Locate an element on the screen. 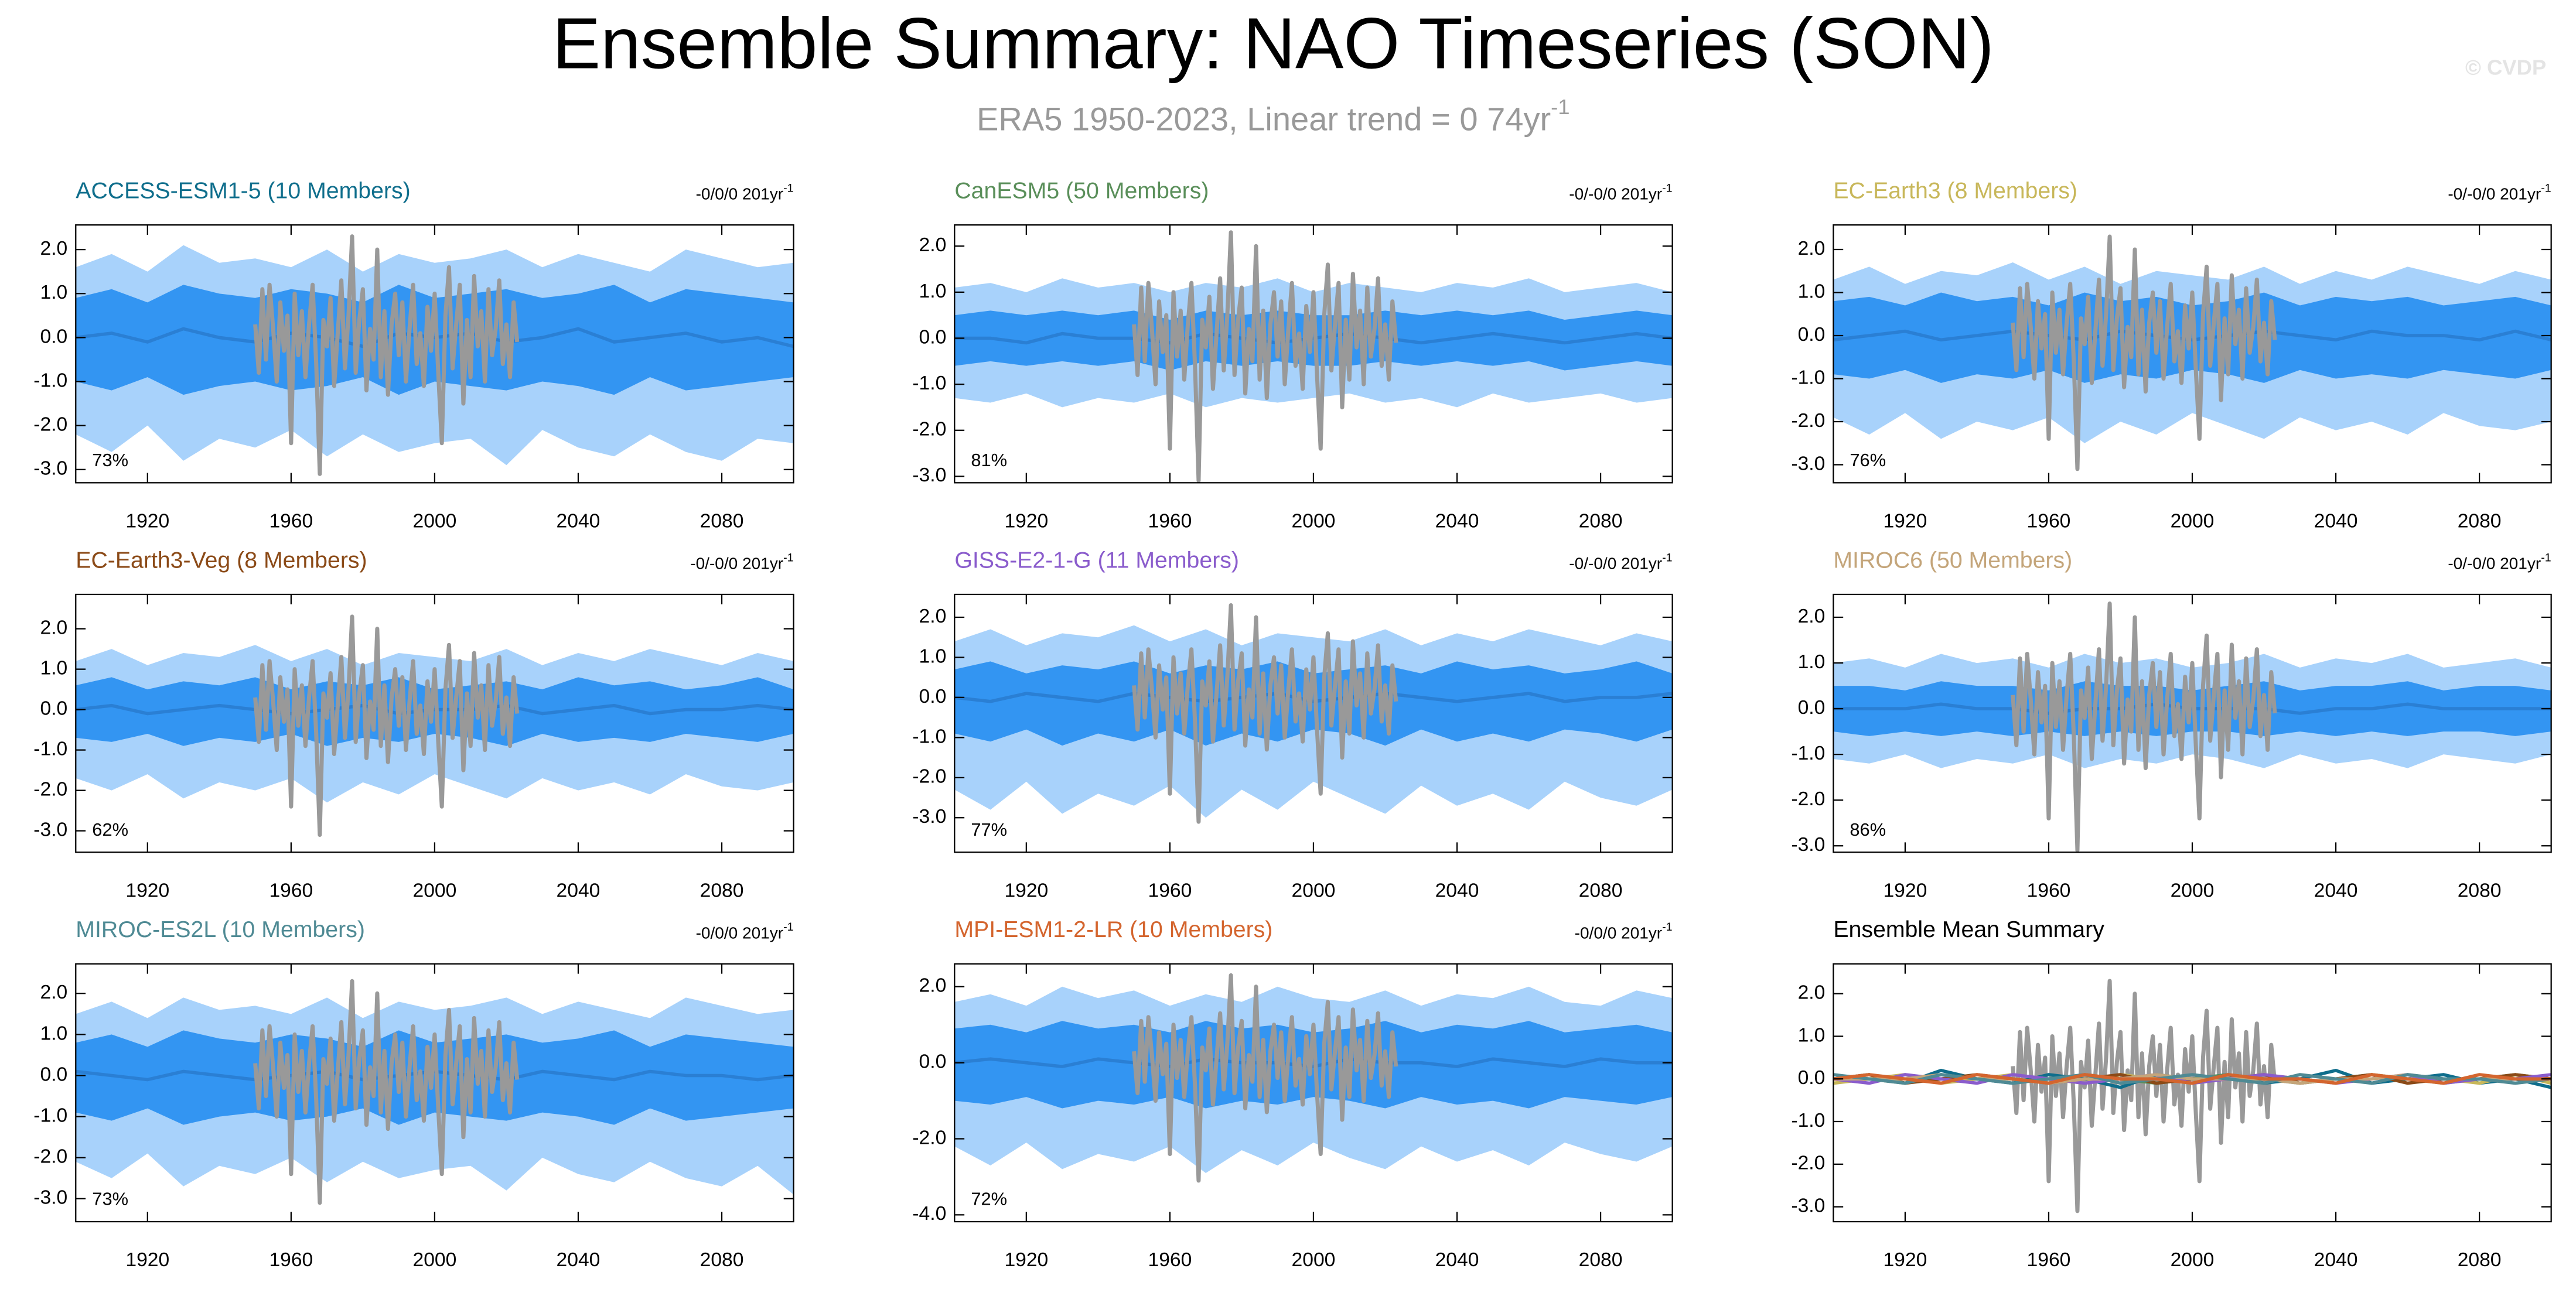 The width and height of the screenshot is (2576, 1289). panel-title: MIROC6 (50 Members) is located at coordinates (1952, 560).